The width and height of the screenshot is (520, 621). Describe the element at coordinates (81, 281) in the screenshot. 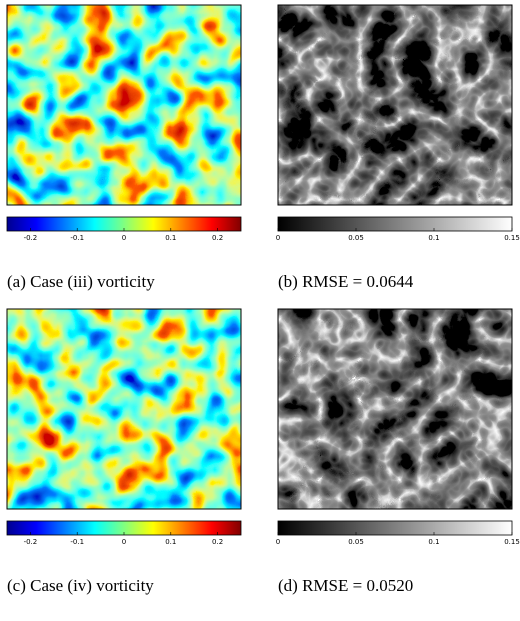

I see `caption: (a) Case (iii) vorticity` at that location.